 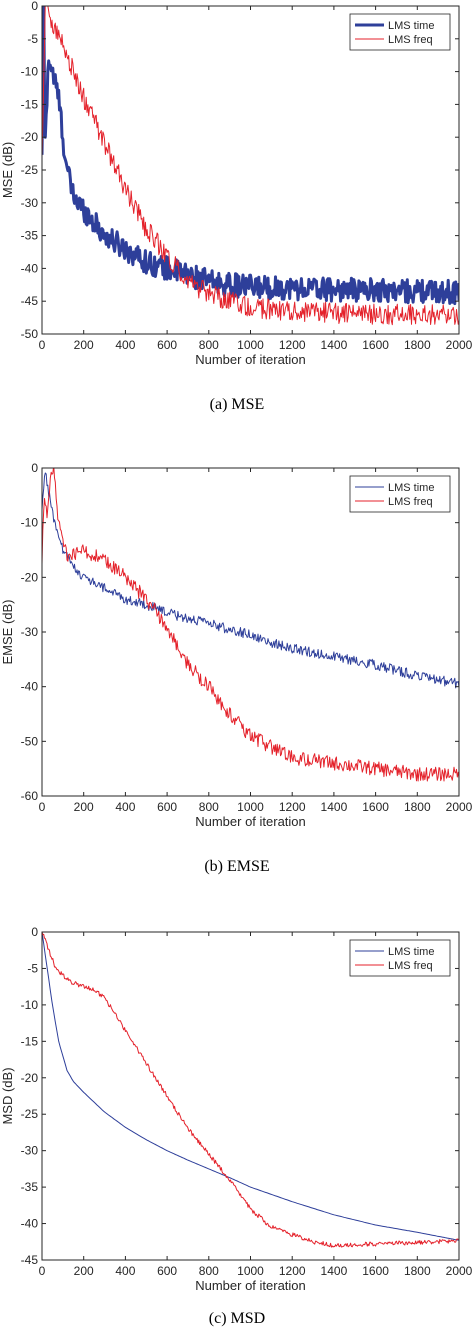 What do you see at coordinates (237, 404) in the screenshot?
I see `figure-caption: (a) MSE` at bounding box center [237, 404].